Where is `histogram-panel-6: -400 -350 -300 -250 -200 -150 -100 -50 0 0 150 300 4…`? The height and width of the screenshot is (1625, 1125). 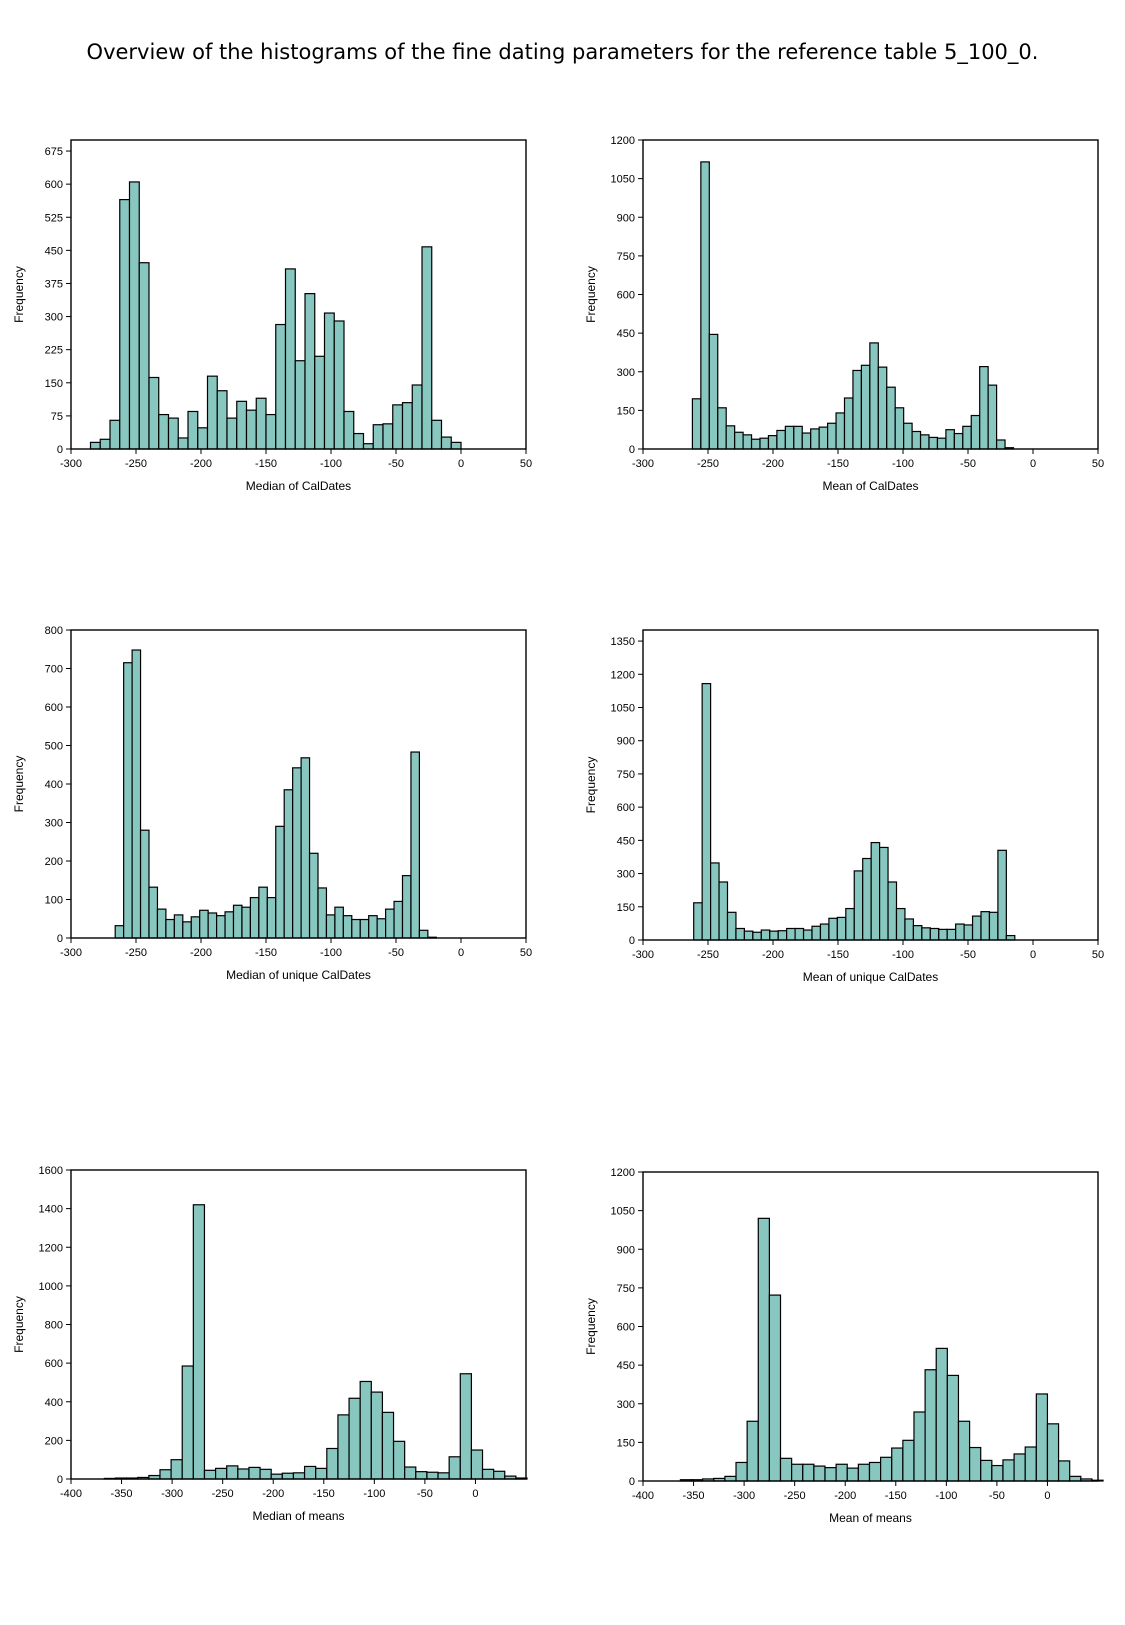 histogram-panel-6: -400 -350 -300 -250 -200 -150 -100 -50 0 0 150 300 4… is located at coordinates (844, 1346).